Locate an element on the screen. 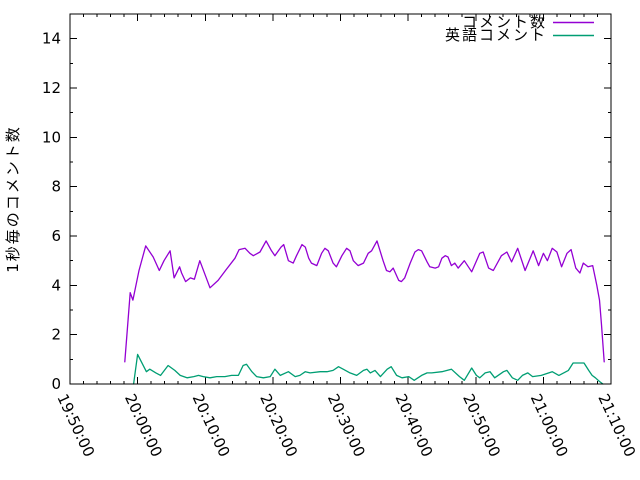  y-tick-label: 4 is located at coordinates (56, 285).